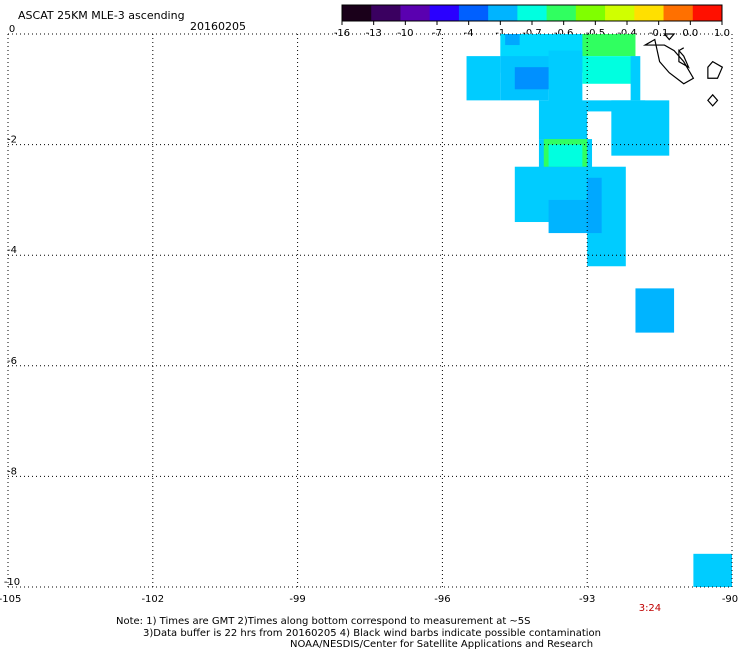 The height and width of the screenshot is (650, 740). What do you see at coordinates (596, 33) in the screenshot?
I see `colorbar-tick-label: -0.5` at bounding box center [596, 33].